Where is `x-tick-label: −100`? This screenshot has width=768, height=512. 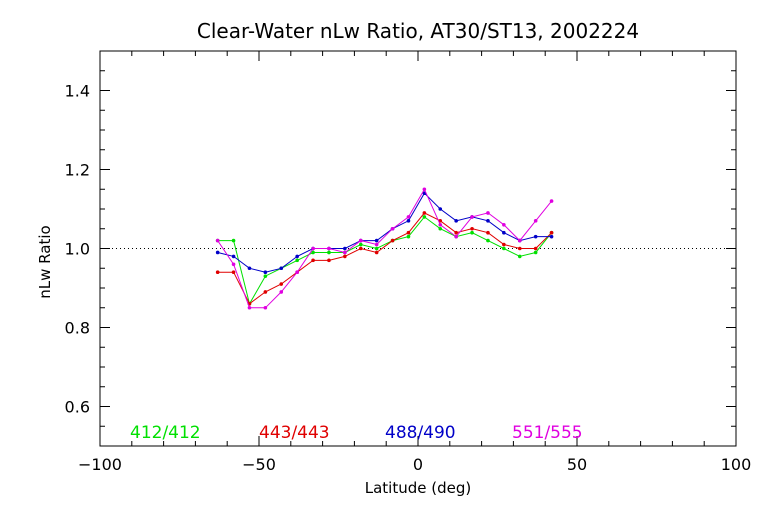
x-tick-label: −100 is located at coordinates (100, 464).